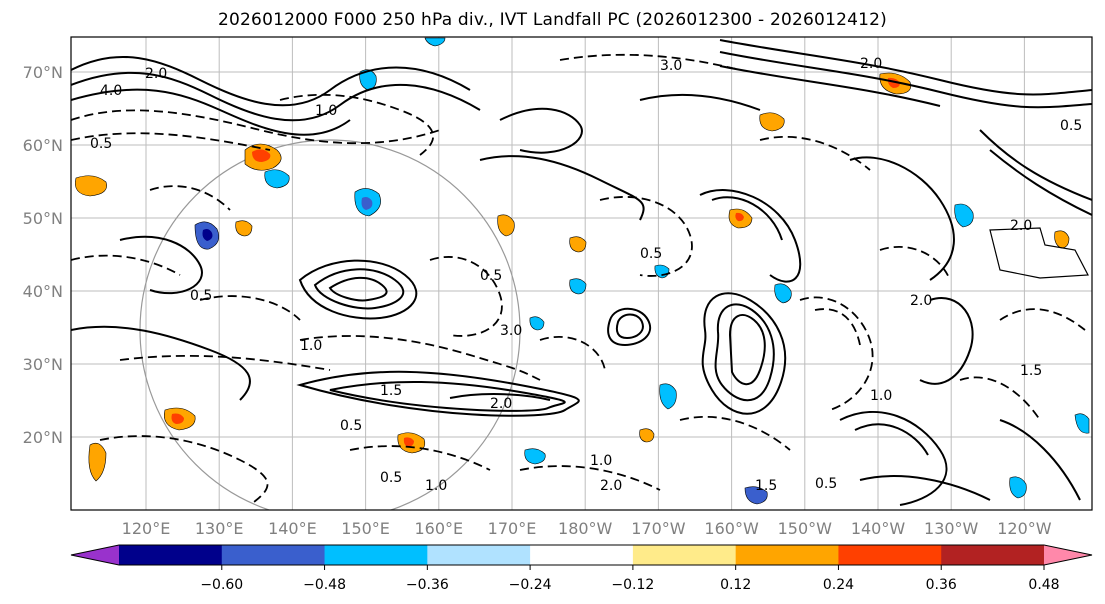  I want to click on shade-navy, so click(207, 235).